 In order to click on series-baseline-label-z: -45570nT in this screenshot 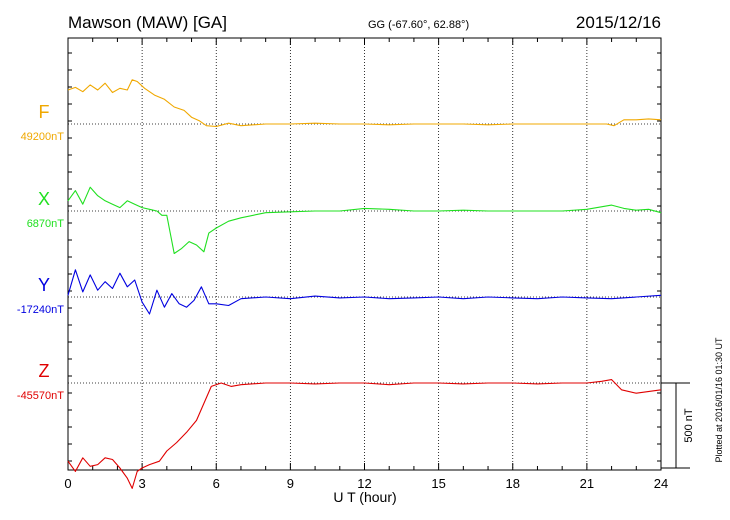, I will do `click(40, 396)`.